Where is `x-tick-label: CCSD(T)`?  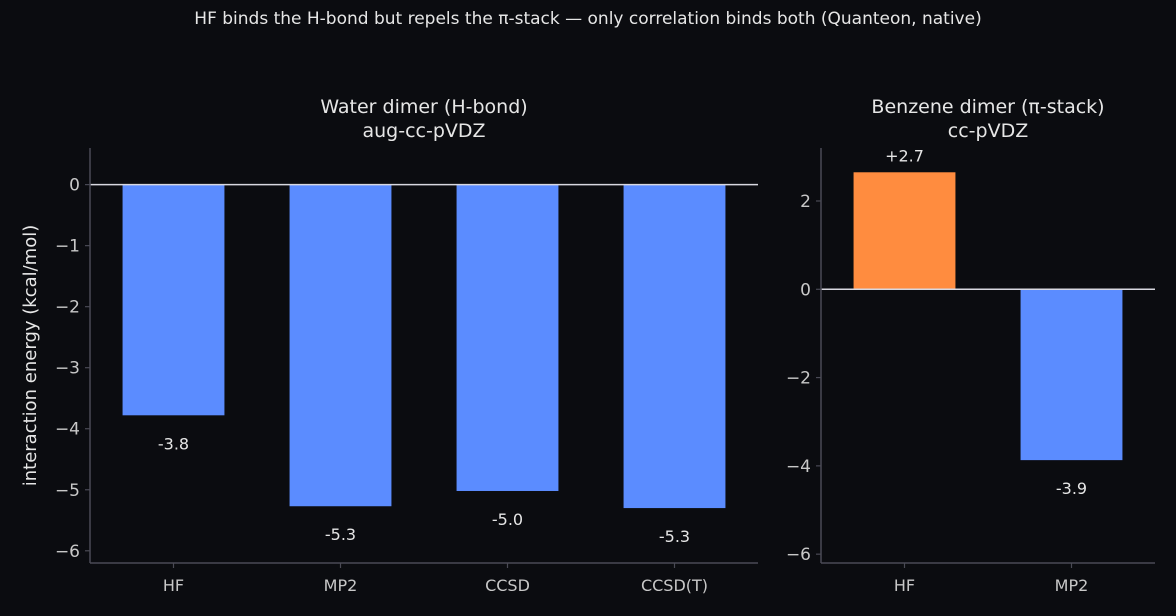 x-tick-label: CCSD(T) is located at coordinates (674, 585).